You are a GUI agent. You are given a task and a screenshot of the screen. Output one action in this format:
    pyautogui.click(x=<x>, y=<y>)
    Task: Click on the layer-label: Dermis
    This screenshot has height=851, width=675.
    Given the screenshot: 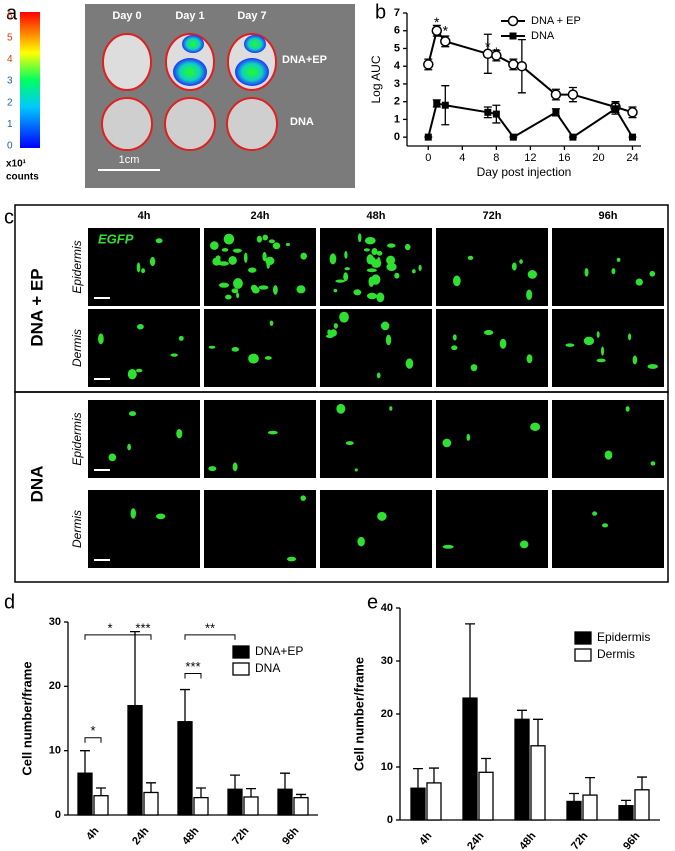 What is the action you would take?
    pyautogui.click(x=77, y=348)
    